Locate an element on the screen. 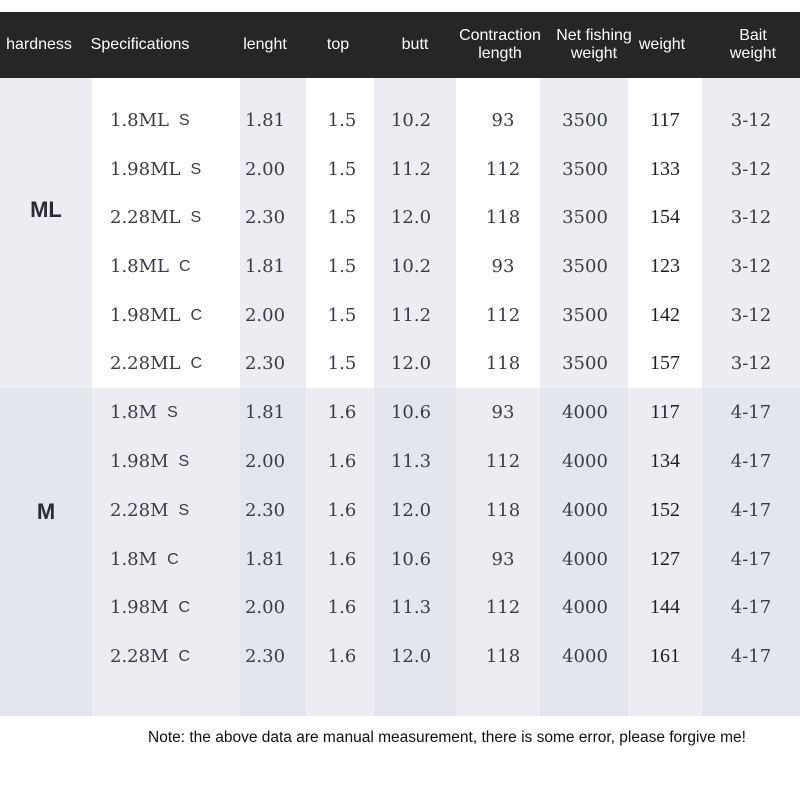  cell-spec: 2.28ML C is located at coordinates (175, 363).